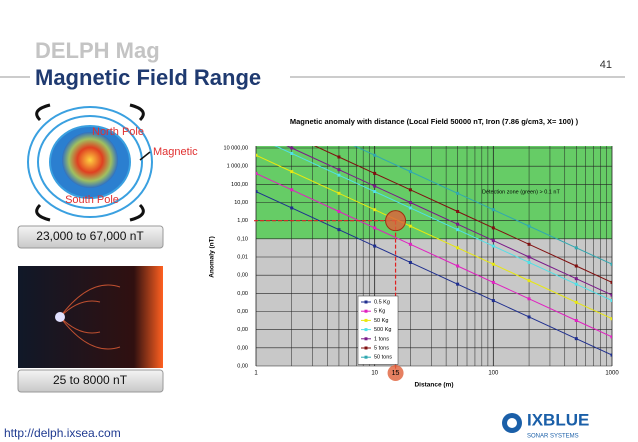  I want to click on series-line, so click(482, 205).